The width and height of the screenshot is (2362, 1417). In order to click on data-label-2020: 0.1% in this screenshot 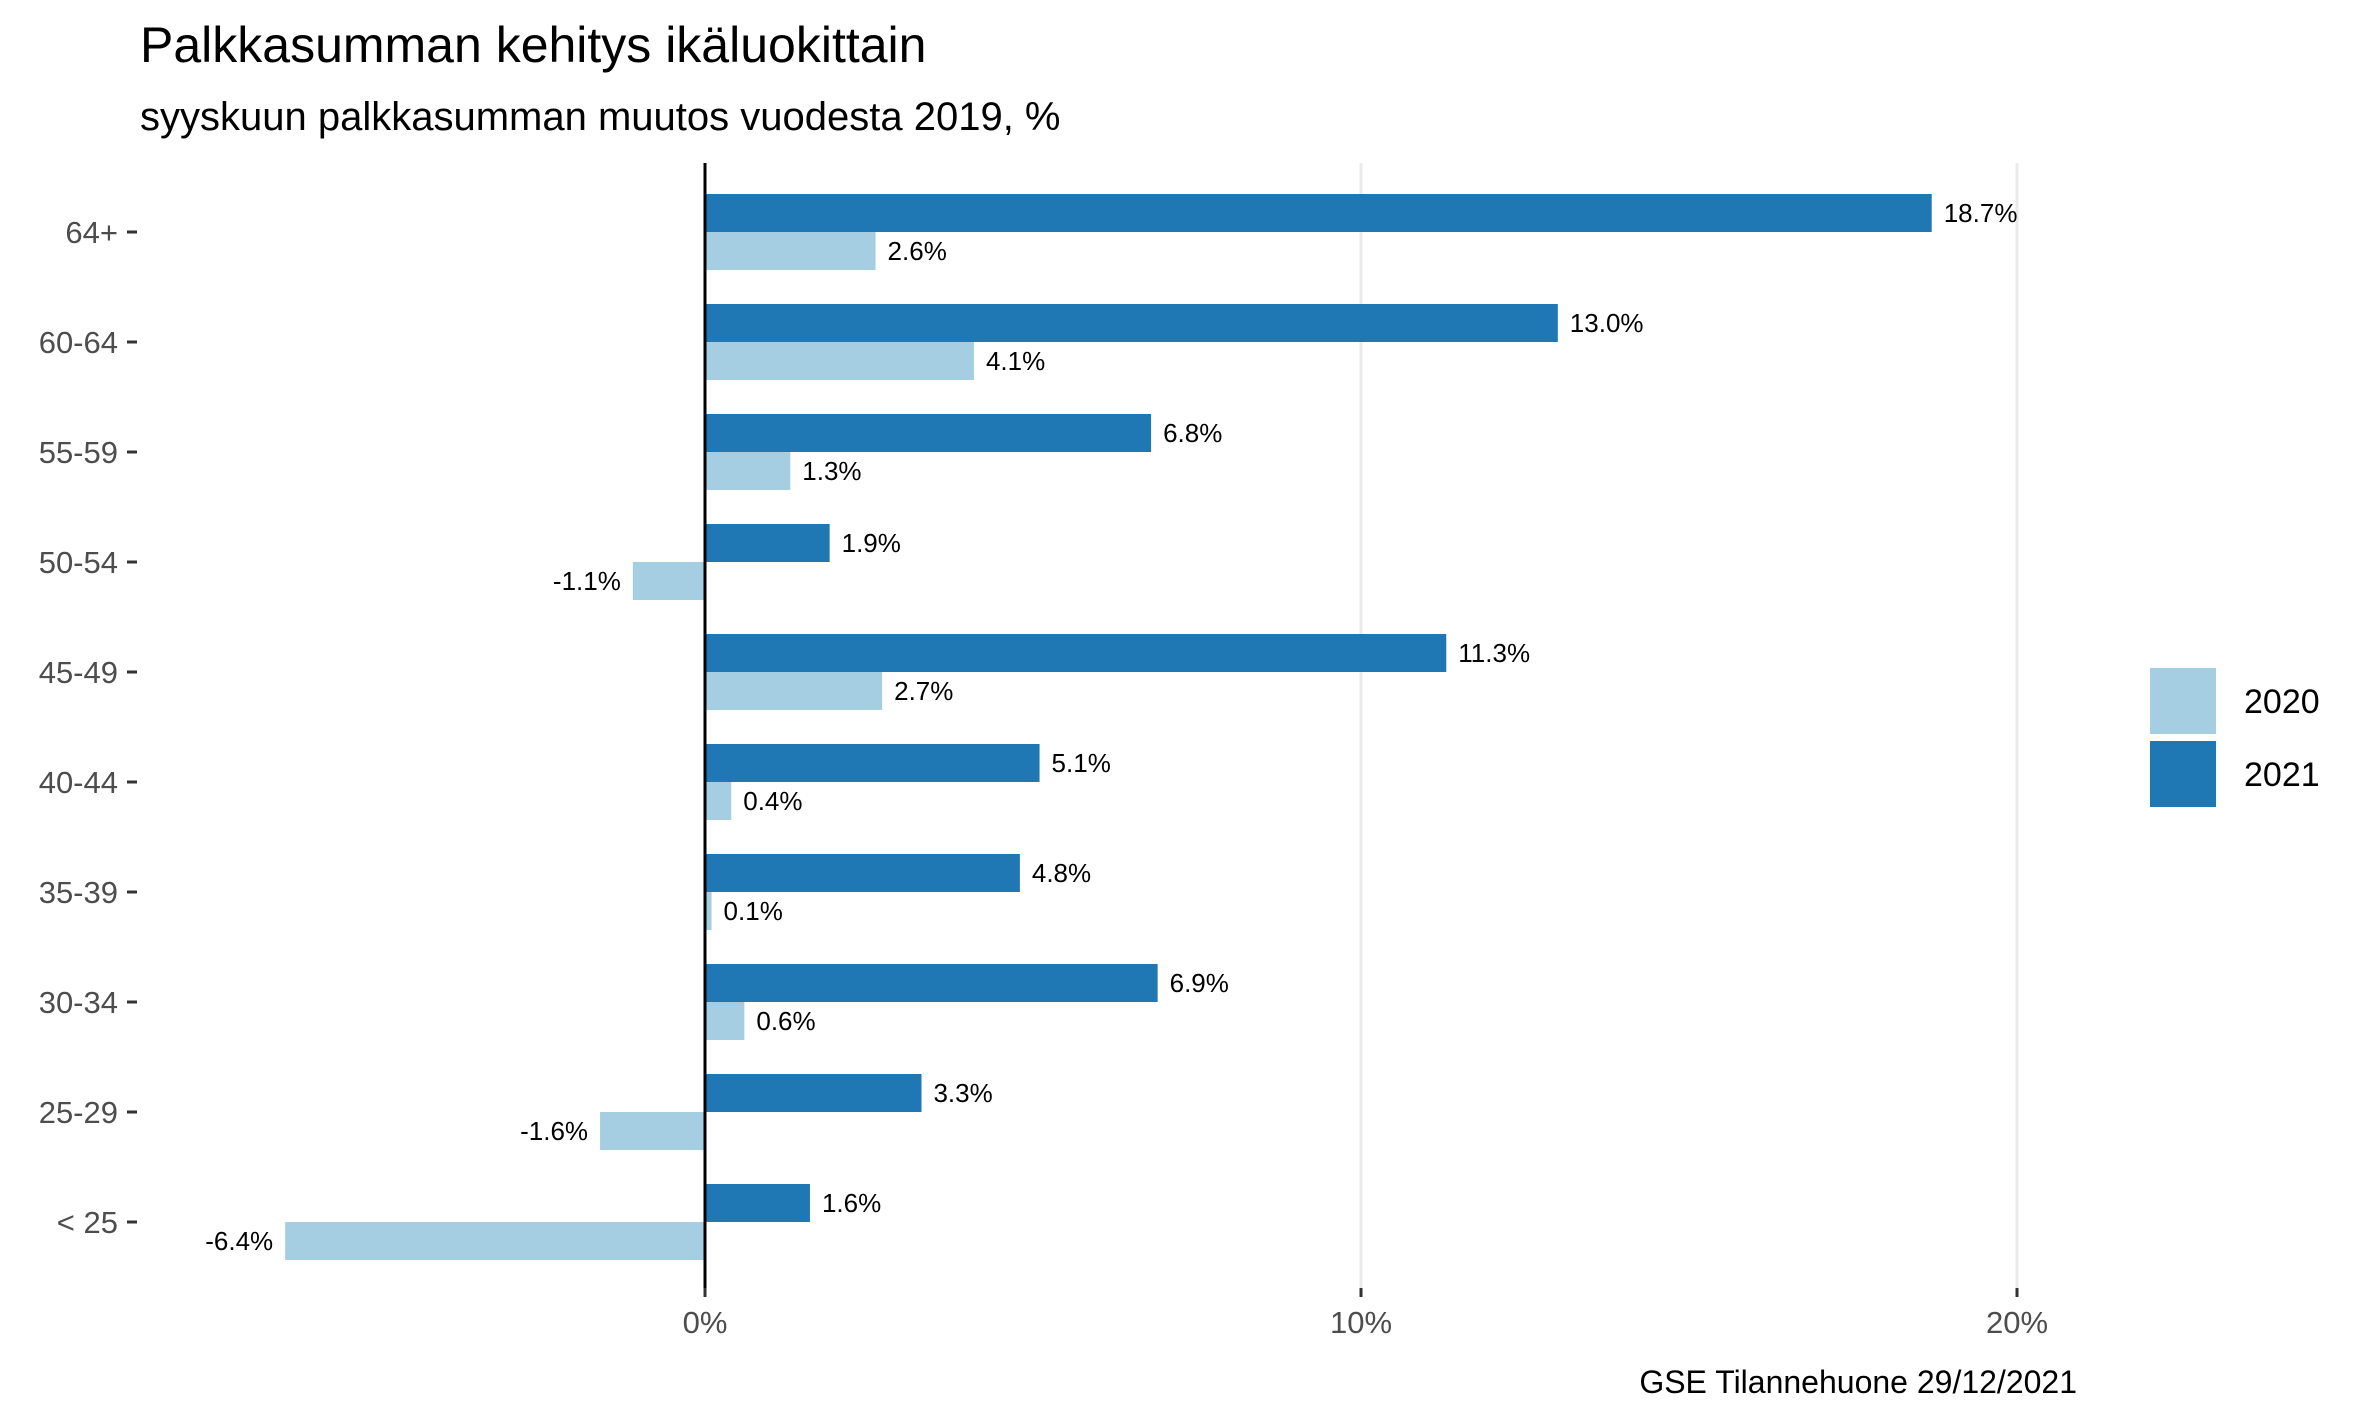, I will do `click(753, 911)`.